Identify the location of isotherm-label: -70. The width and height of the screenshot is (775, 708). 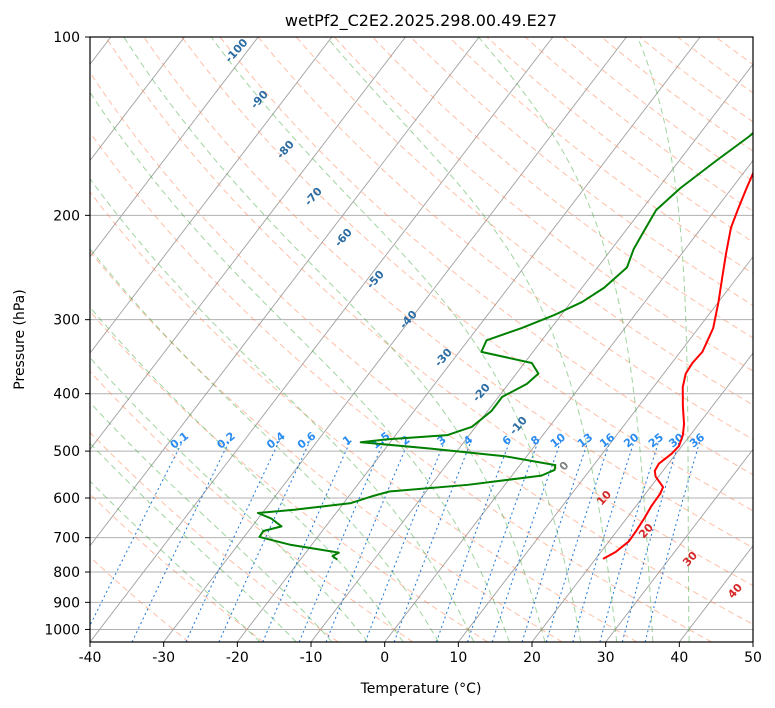
(313, 197).